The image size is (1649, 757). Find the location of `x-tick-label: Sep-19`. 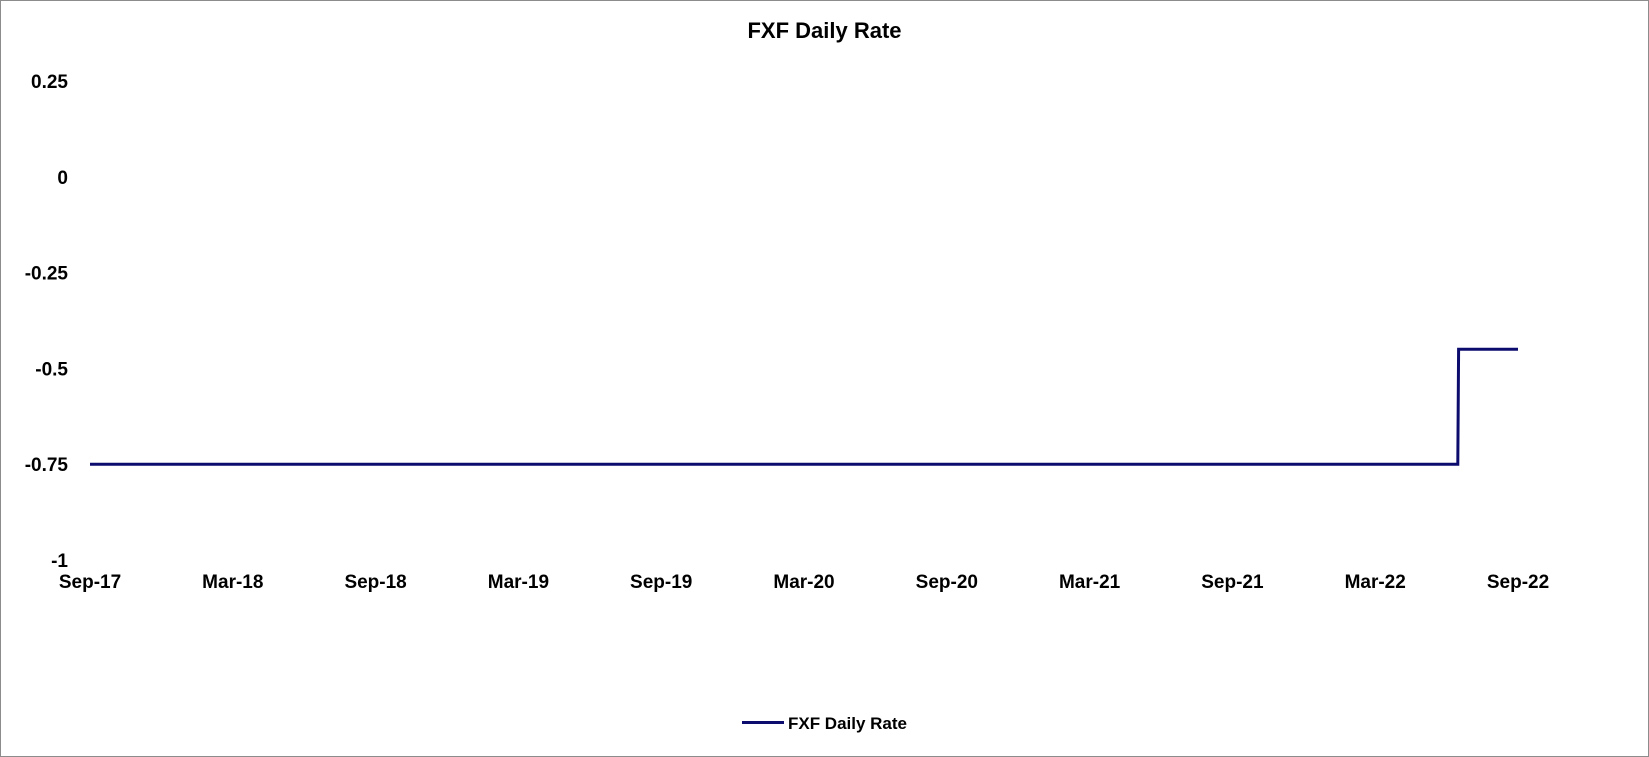

x-tick-label: Sep-19 is located at coordinates (661, 582).